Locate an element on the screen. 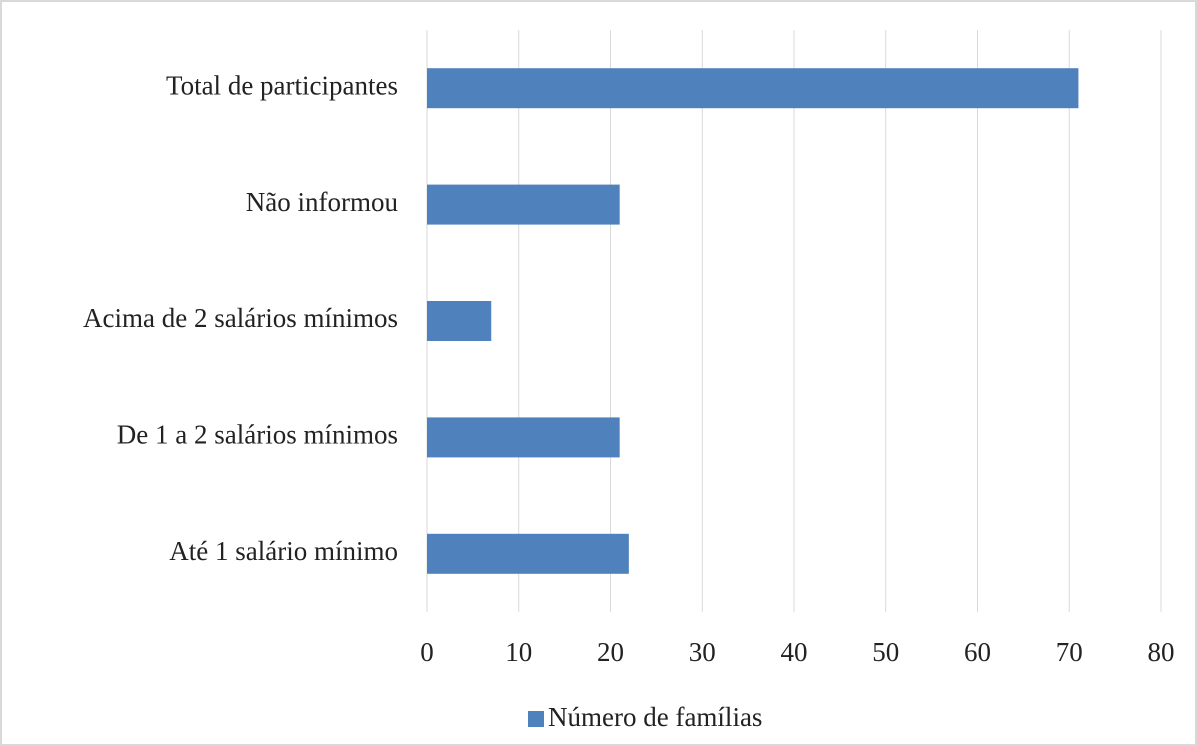  y-tick-label: Acima de 2 salários mínimos is located at coordinates (240, 318).